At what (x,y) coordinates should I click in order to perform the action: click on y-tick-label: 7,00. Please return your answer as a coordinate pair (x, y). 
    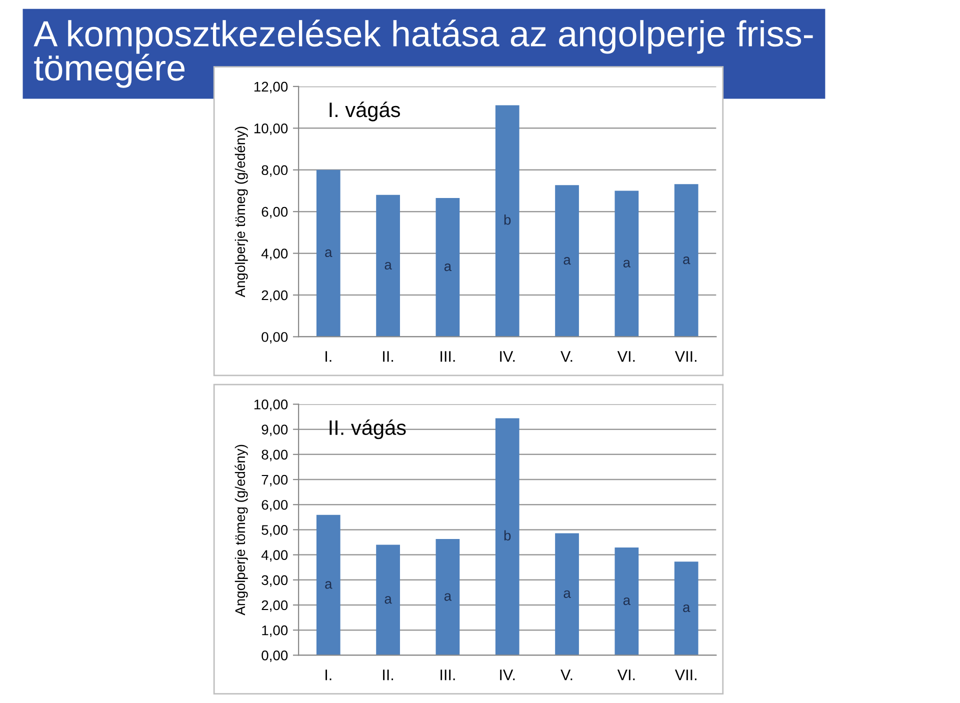
    Looking at the image, I should click on (275, 480).